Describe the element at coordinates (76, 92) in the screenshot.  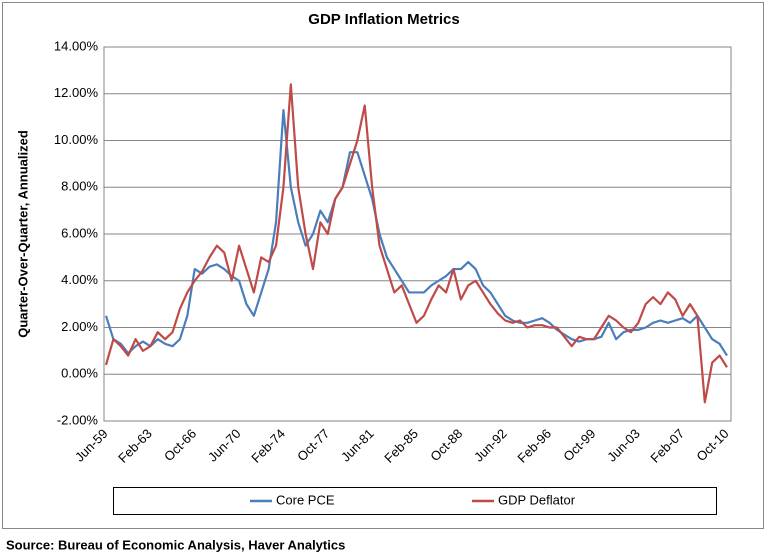
I see `y-tick-label: 12.00%` at that location.